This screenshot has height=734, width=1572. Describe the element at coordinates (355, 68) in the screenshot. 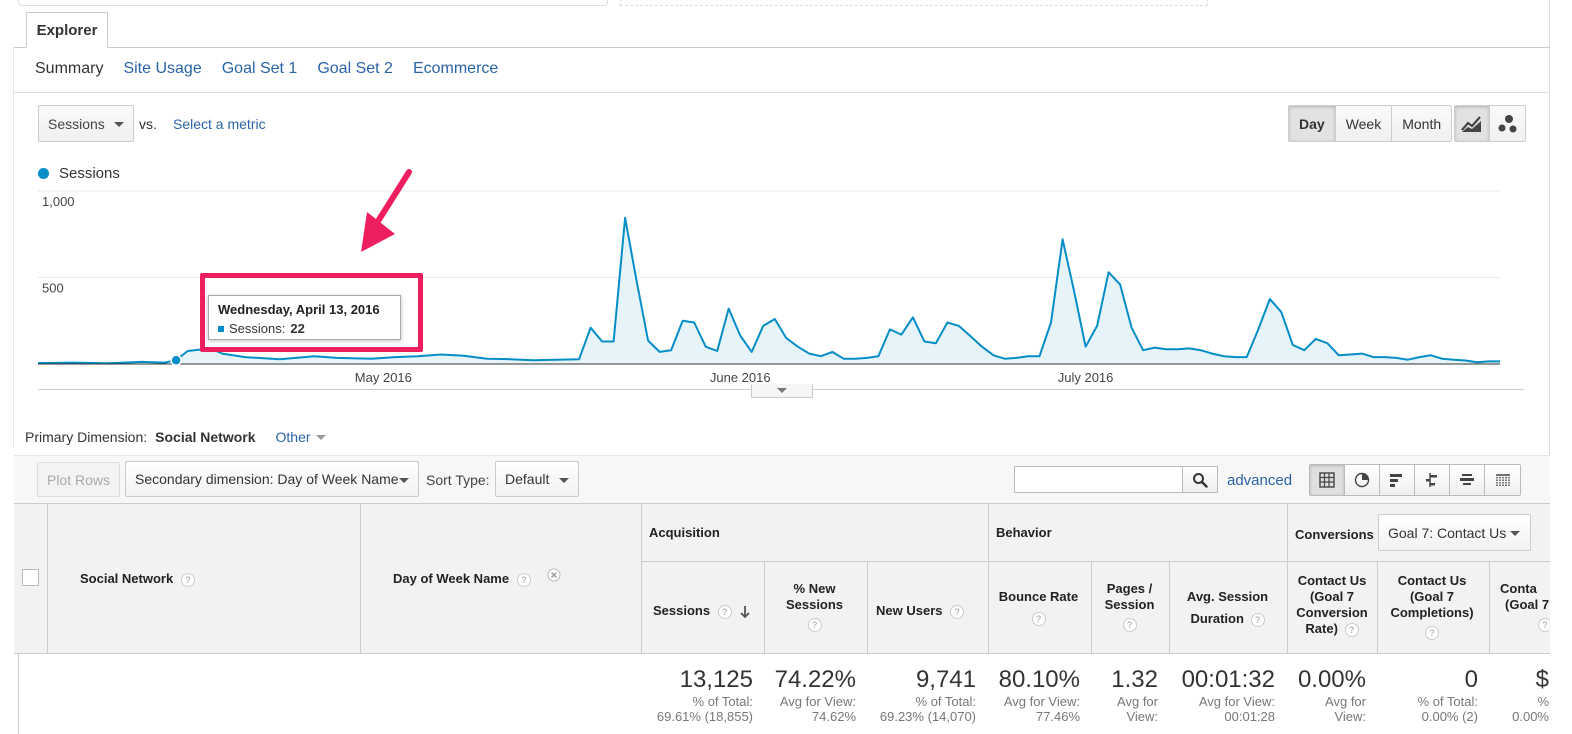

I see `subtab-goal-set-2: Goal Set 2` at that location.